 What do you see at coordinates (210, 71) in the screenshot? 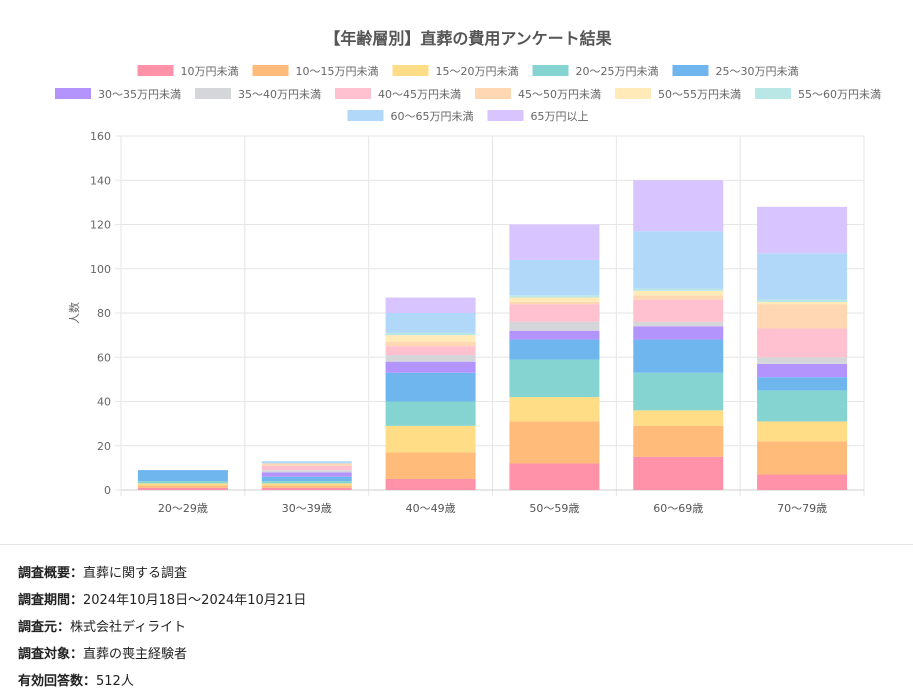
I see `legend-label: 10万円未満` at bounding box center [210, 71].